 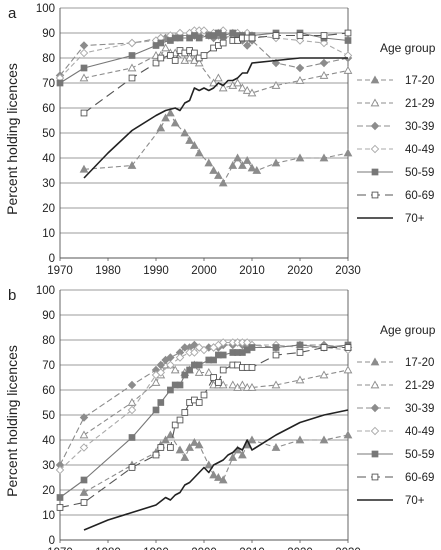 What do you see at coordinates (204, 271) in the screenshot?
I see `x-tick-label: 2000` at bounding box center [204, 271].